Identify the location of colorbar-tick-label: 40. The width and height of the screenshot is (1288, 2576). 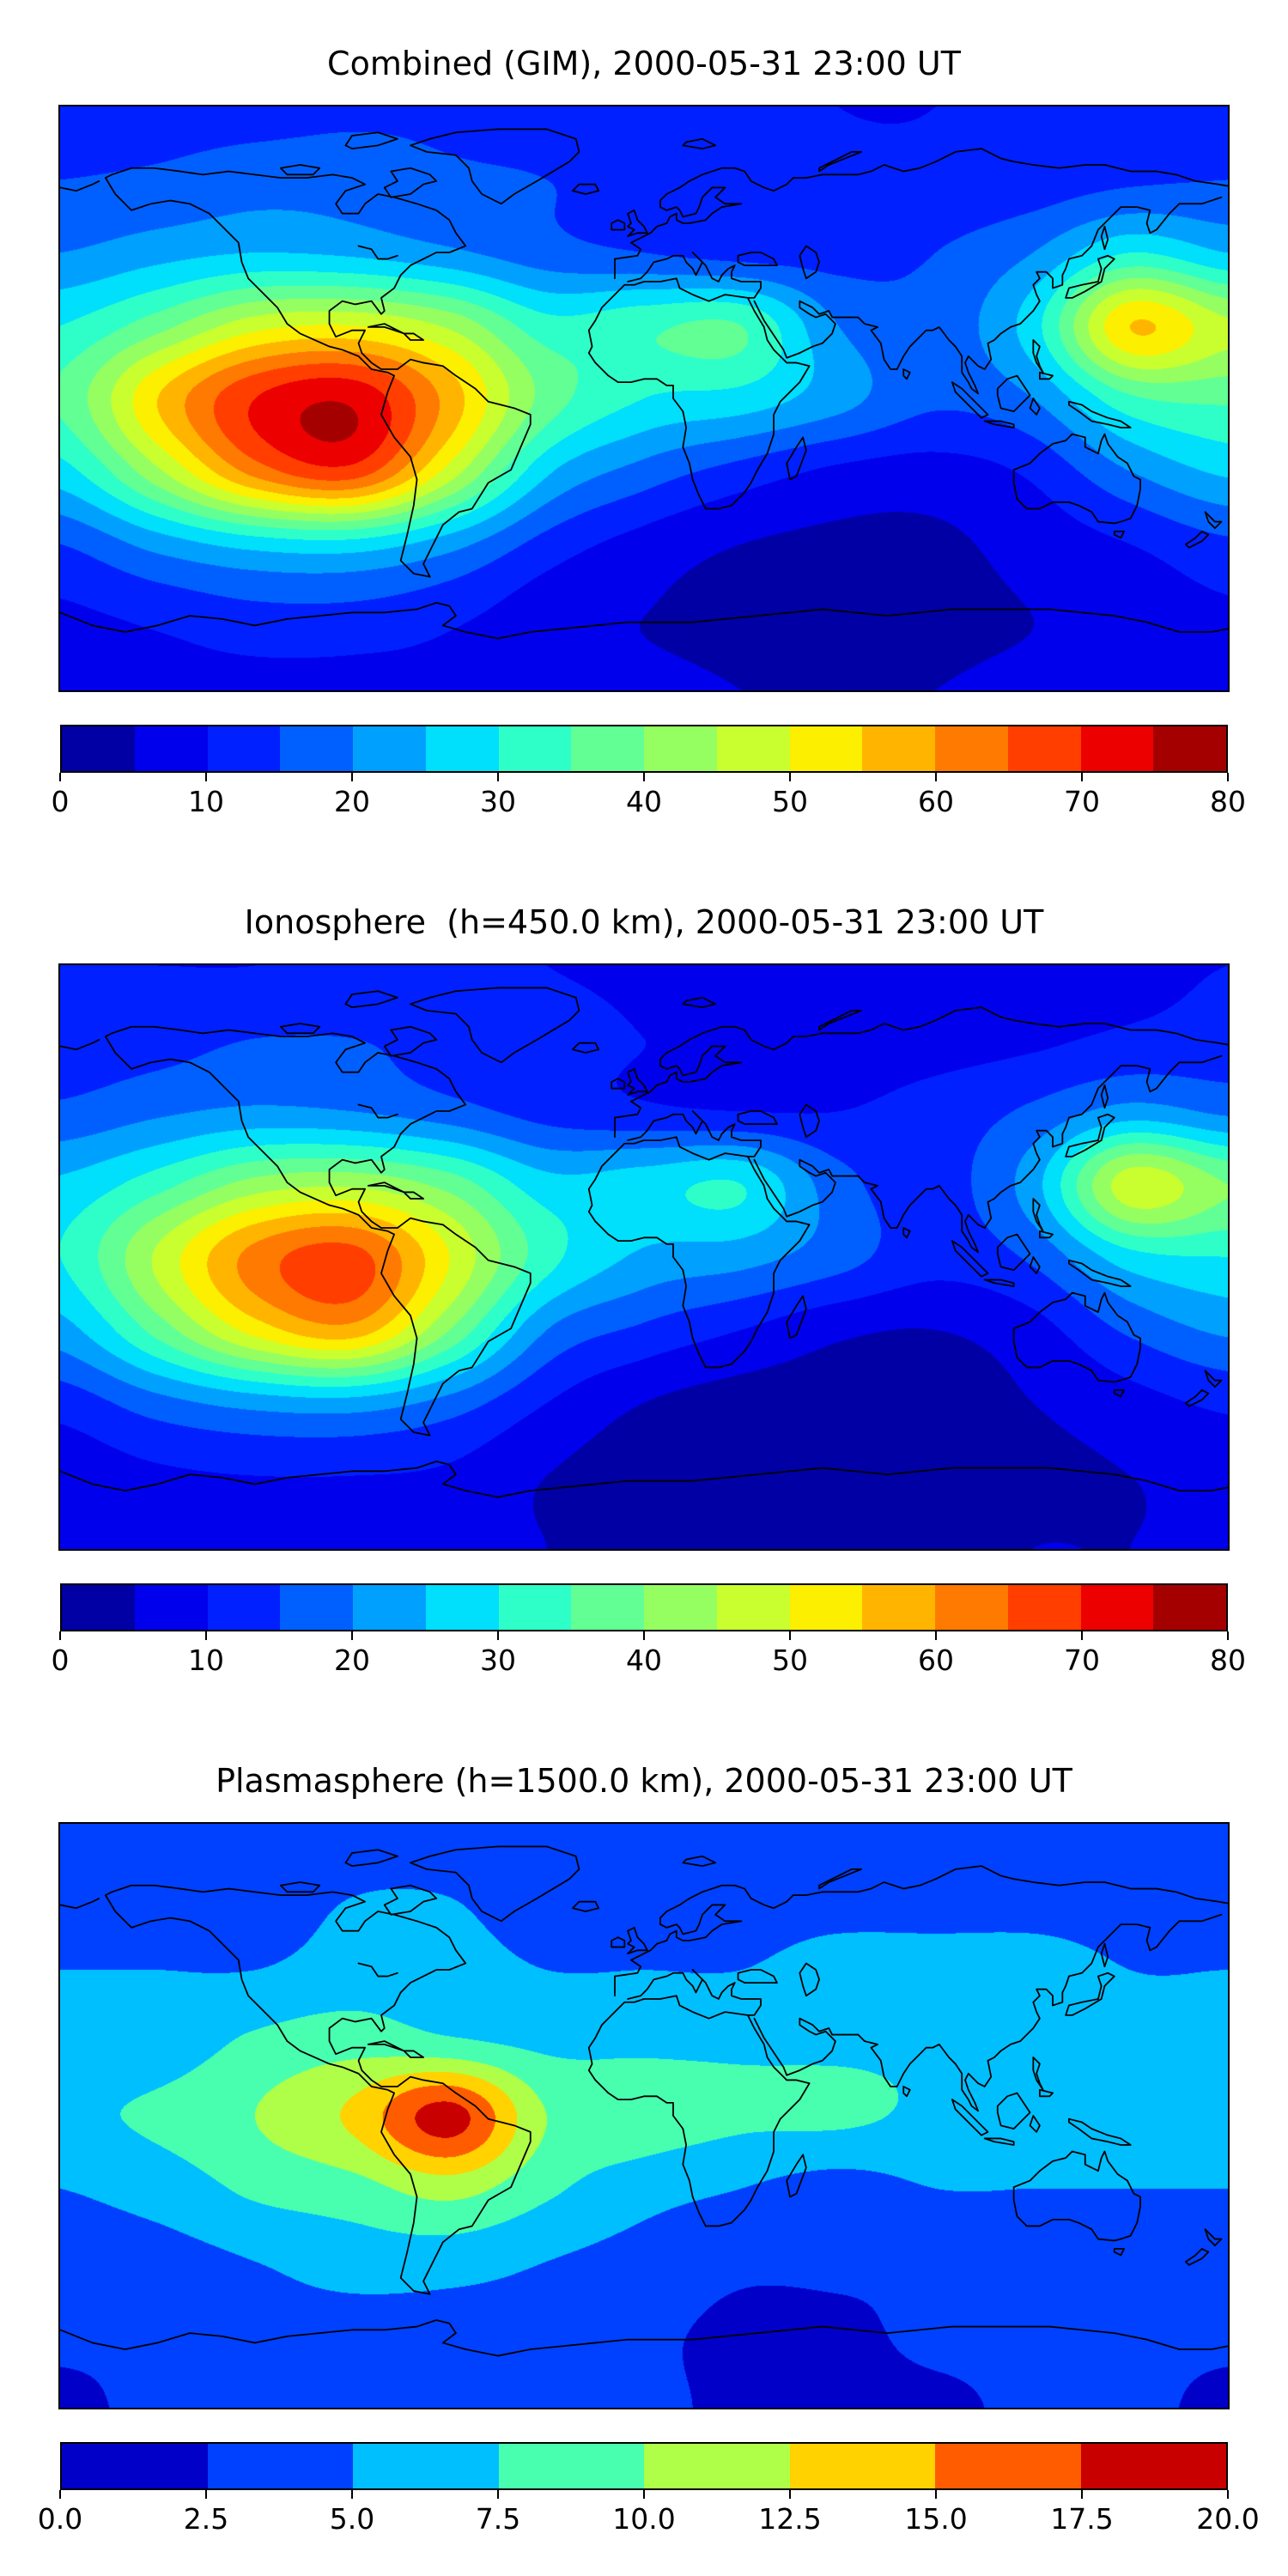
(644, 1660).